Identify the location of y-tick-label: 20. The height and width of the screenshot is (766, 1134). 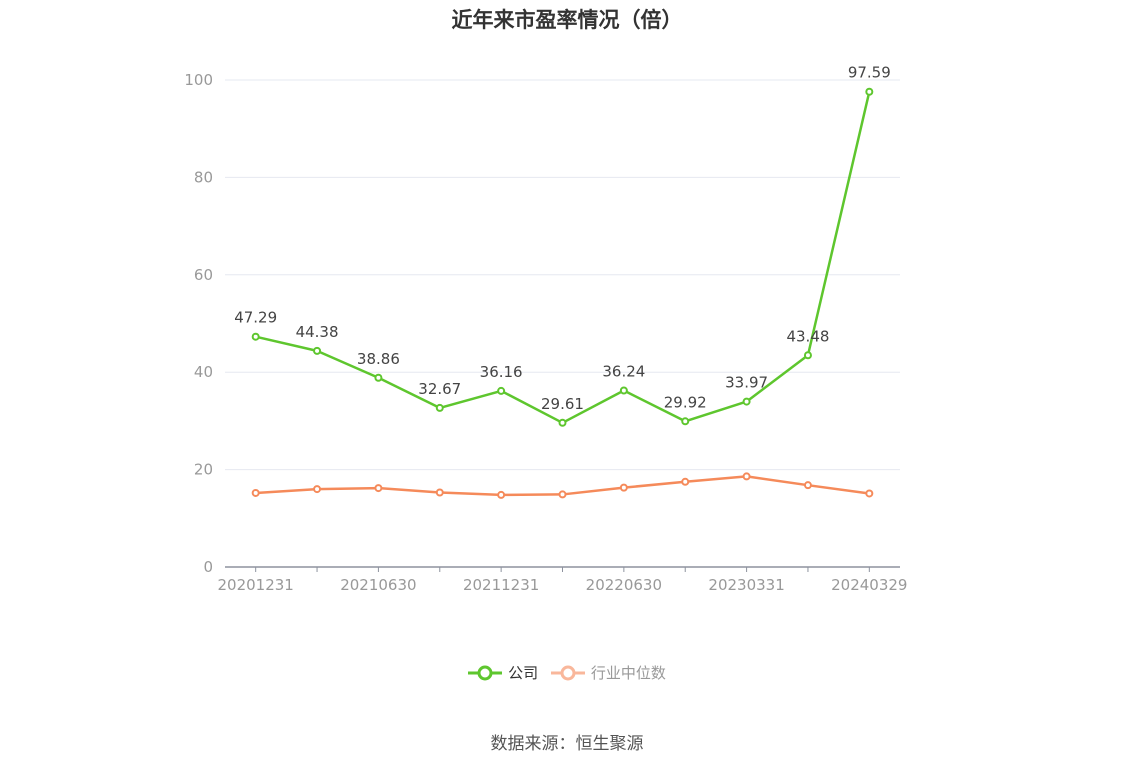
(203, 470).